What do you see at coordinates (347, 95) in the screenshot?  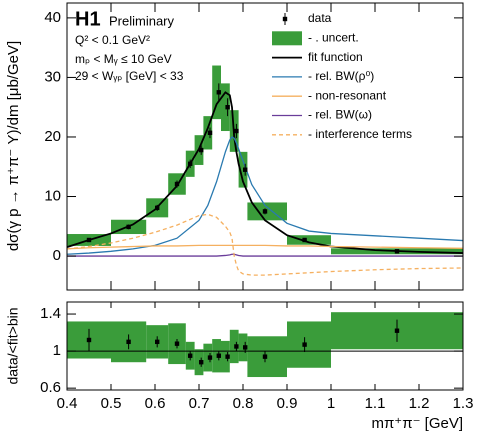 I see `legend-label: - non-resonant` at bounding box center [347, 95].